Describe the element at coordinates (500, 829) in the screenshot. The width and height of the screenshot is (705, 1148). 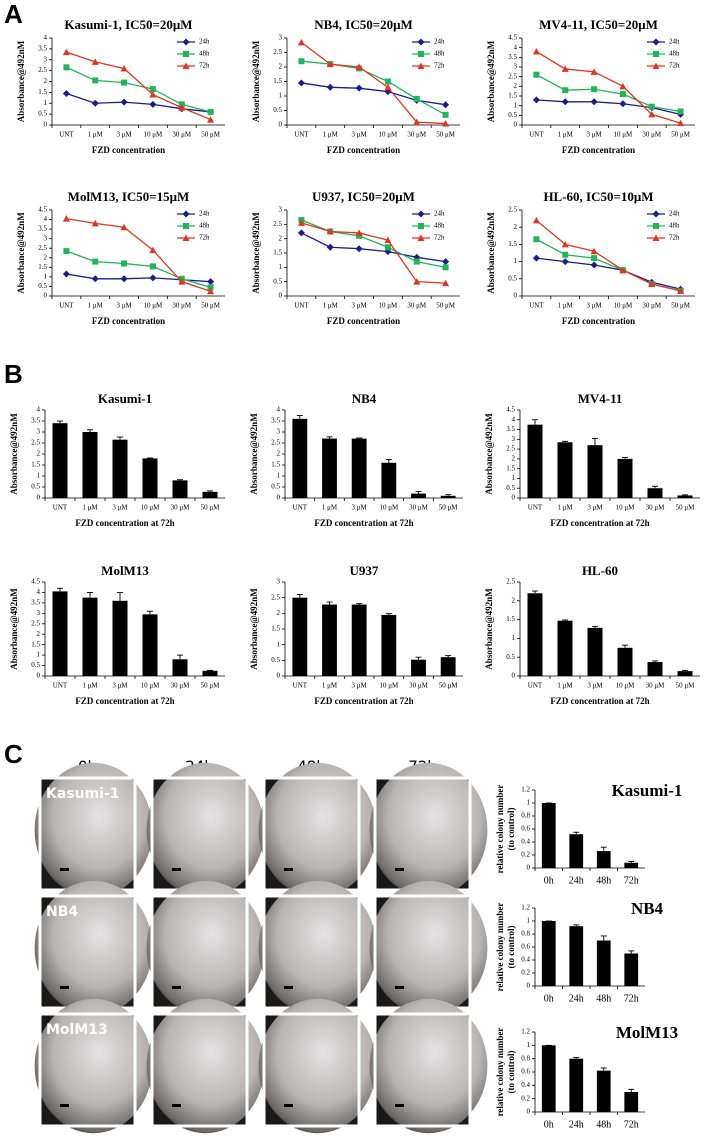
I see `y-axis-label: relative colony number` at that location.